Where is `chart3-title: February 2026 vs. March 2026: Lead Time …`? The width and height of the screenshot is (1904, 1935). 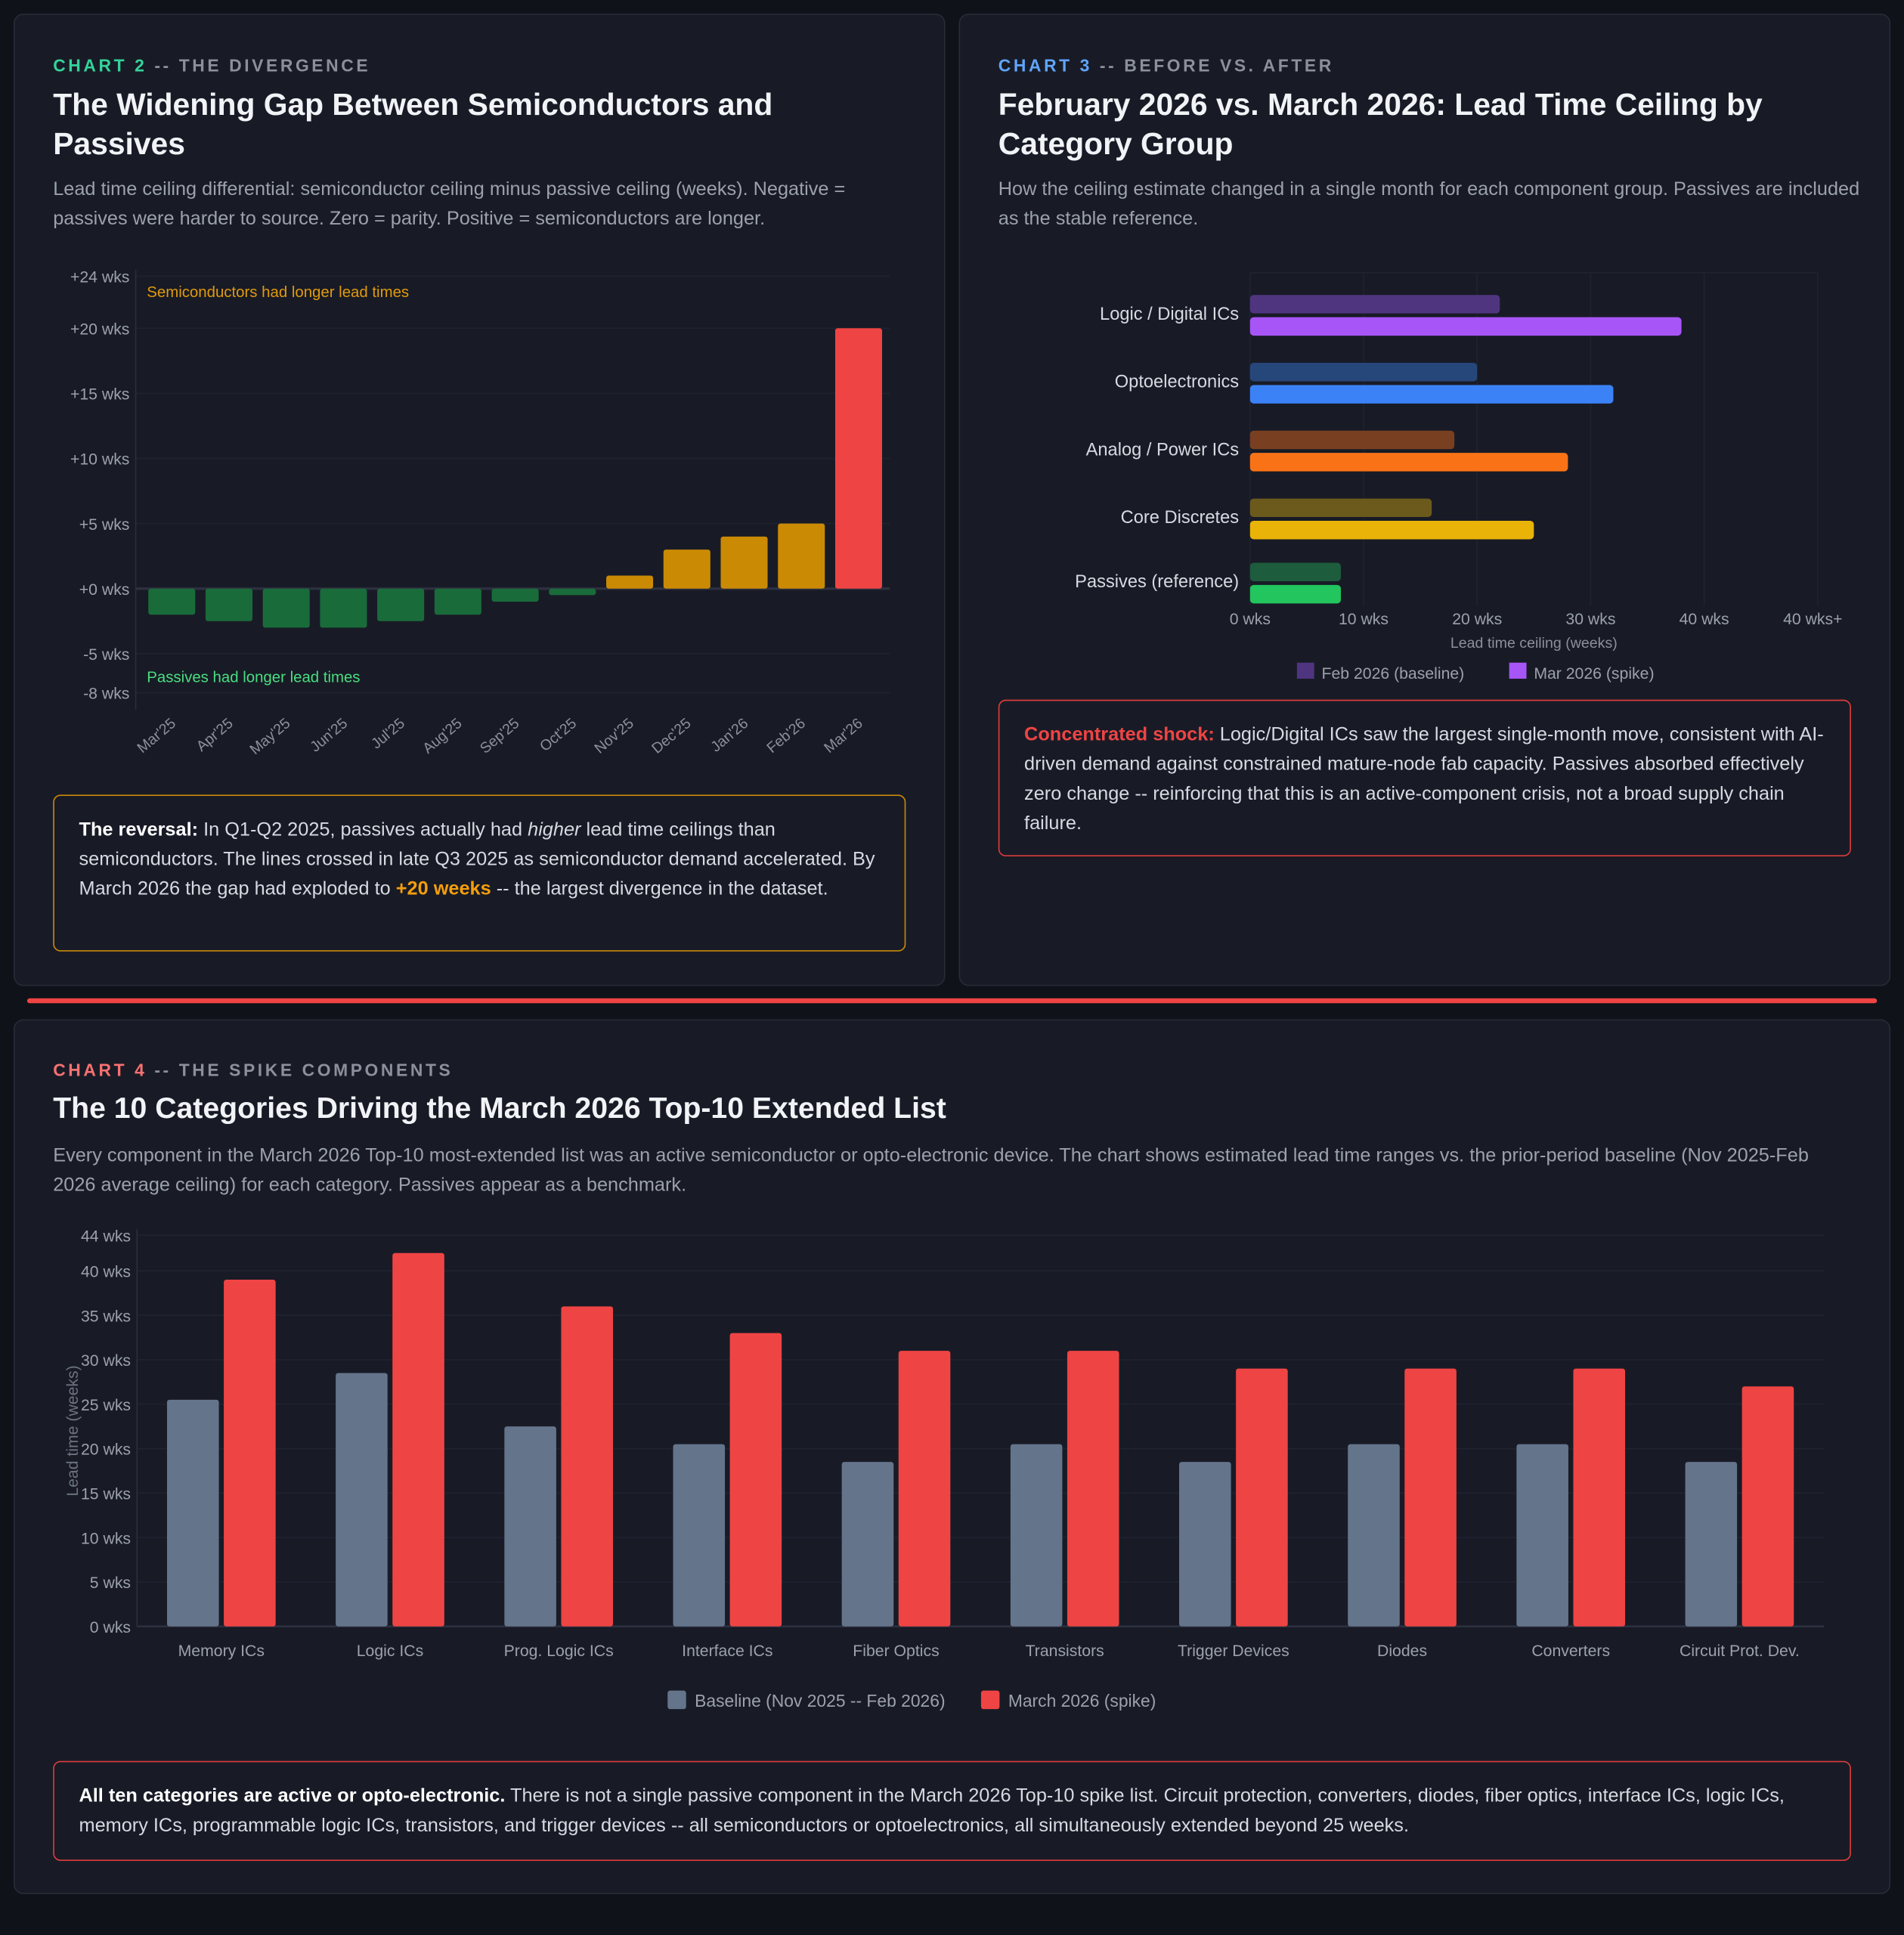 chart3-title: February 2026 vs. March 2026: Lead Time … is located at coordinates (1380, 124).